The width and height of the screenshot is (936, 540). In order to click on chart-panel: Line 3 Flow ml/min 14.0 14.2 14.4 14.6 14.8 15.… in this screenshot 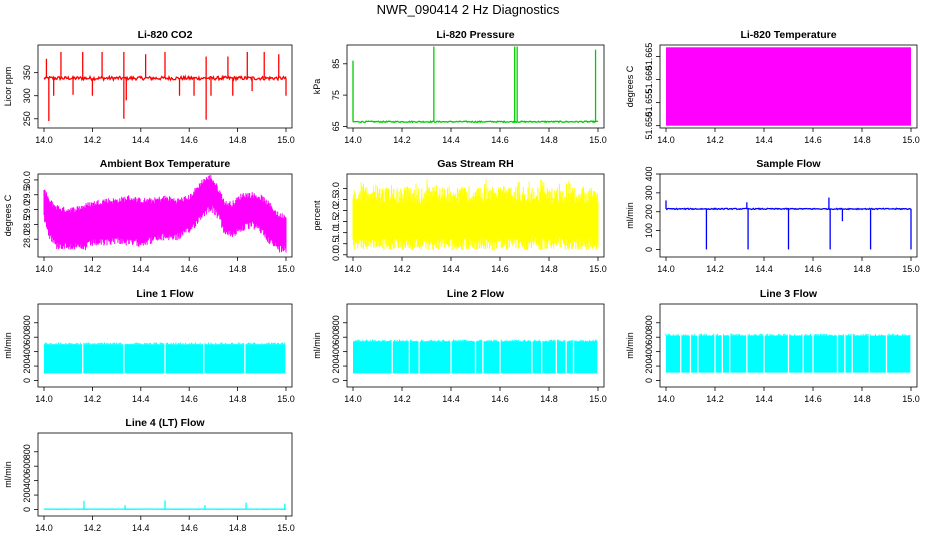, I will do `click(772, 346)`.